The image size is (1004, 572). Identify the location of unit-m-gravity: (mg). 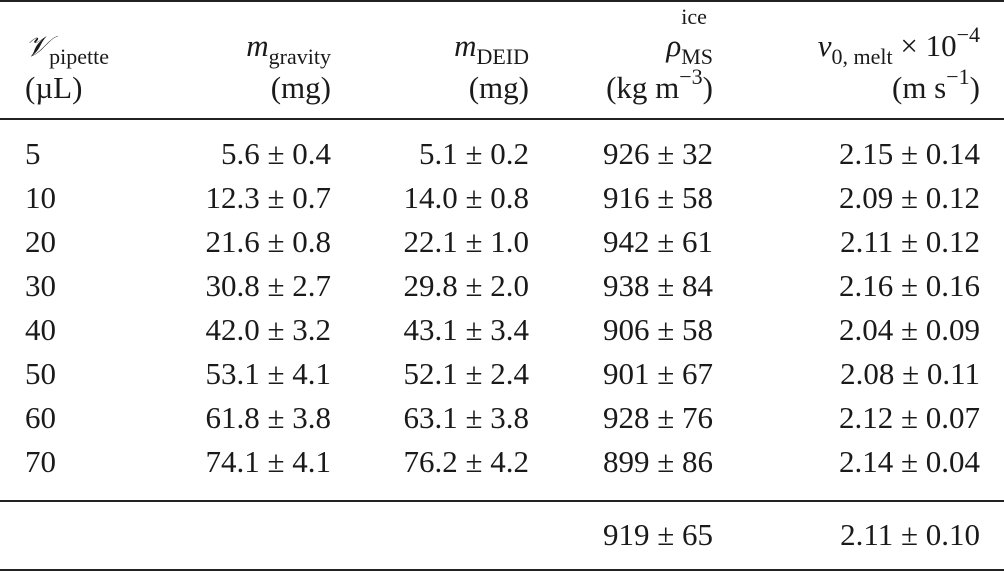
(300, 87).